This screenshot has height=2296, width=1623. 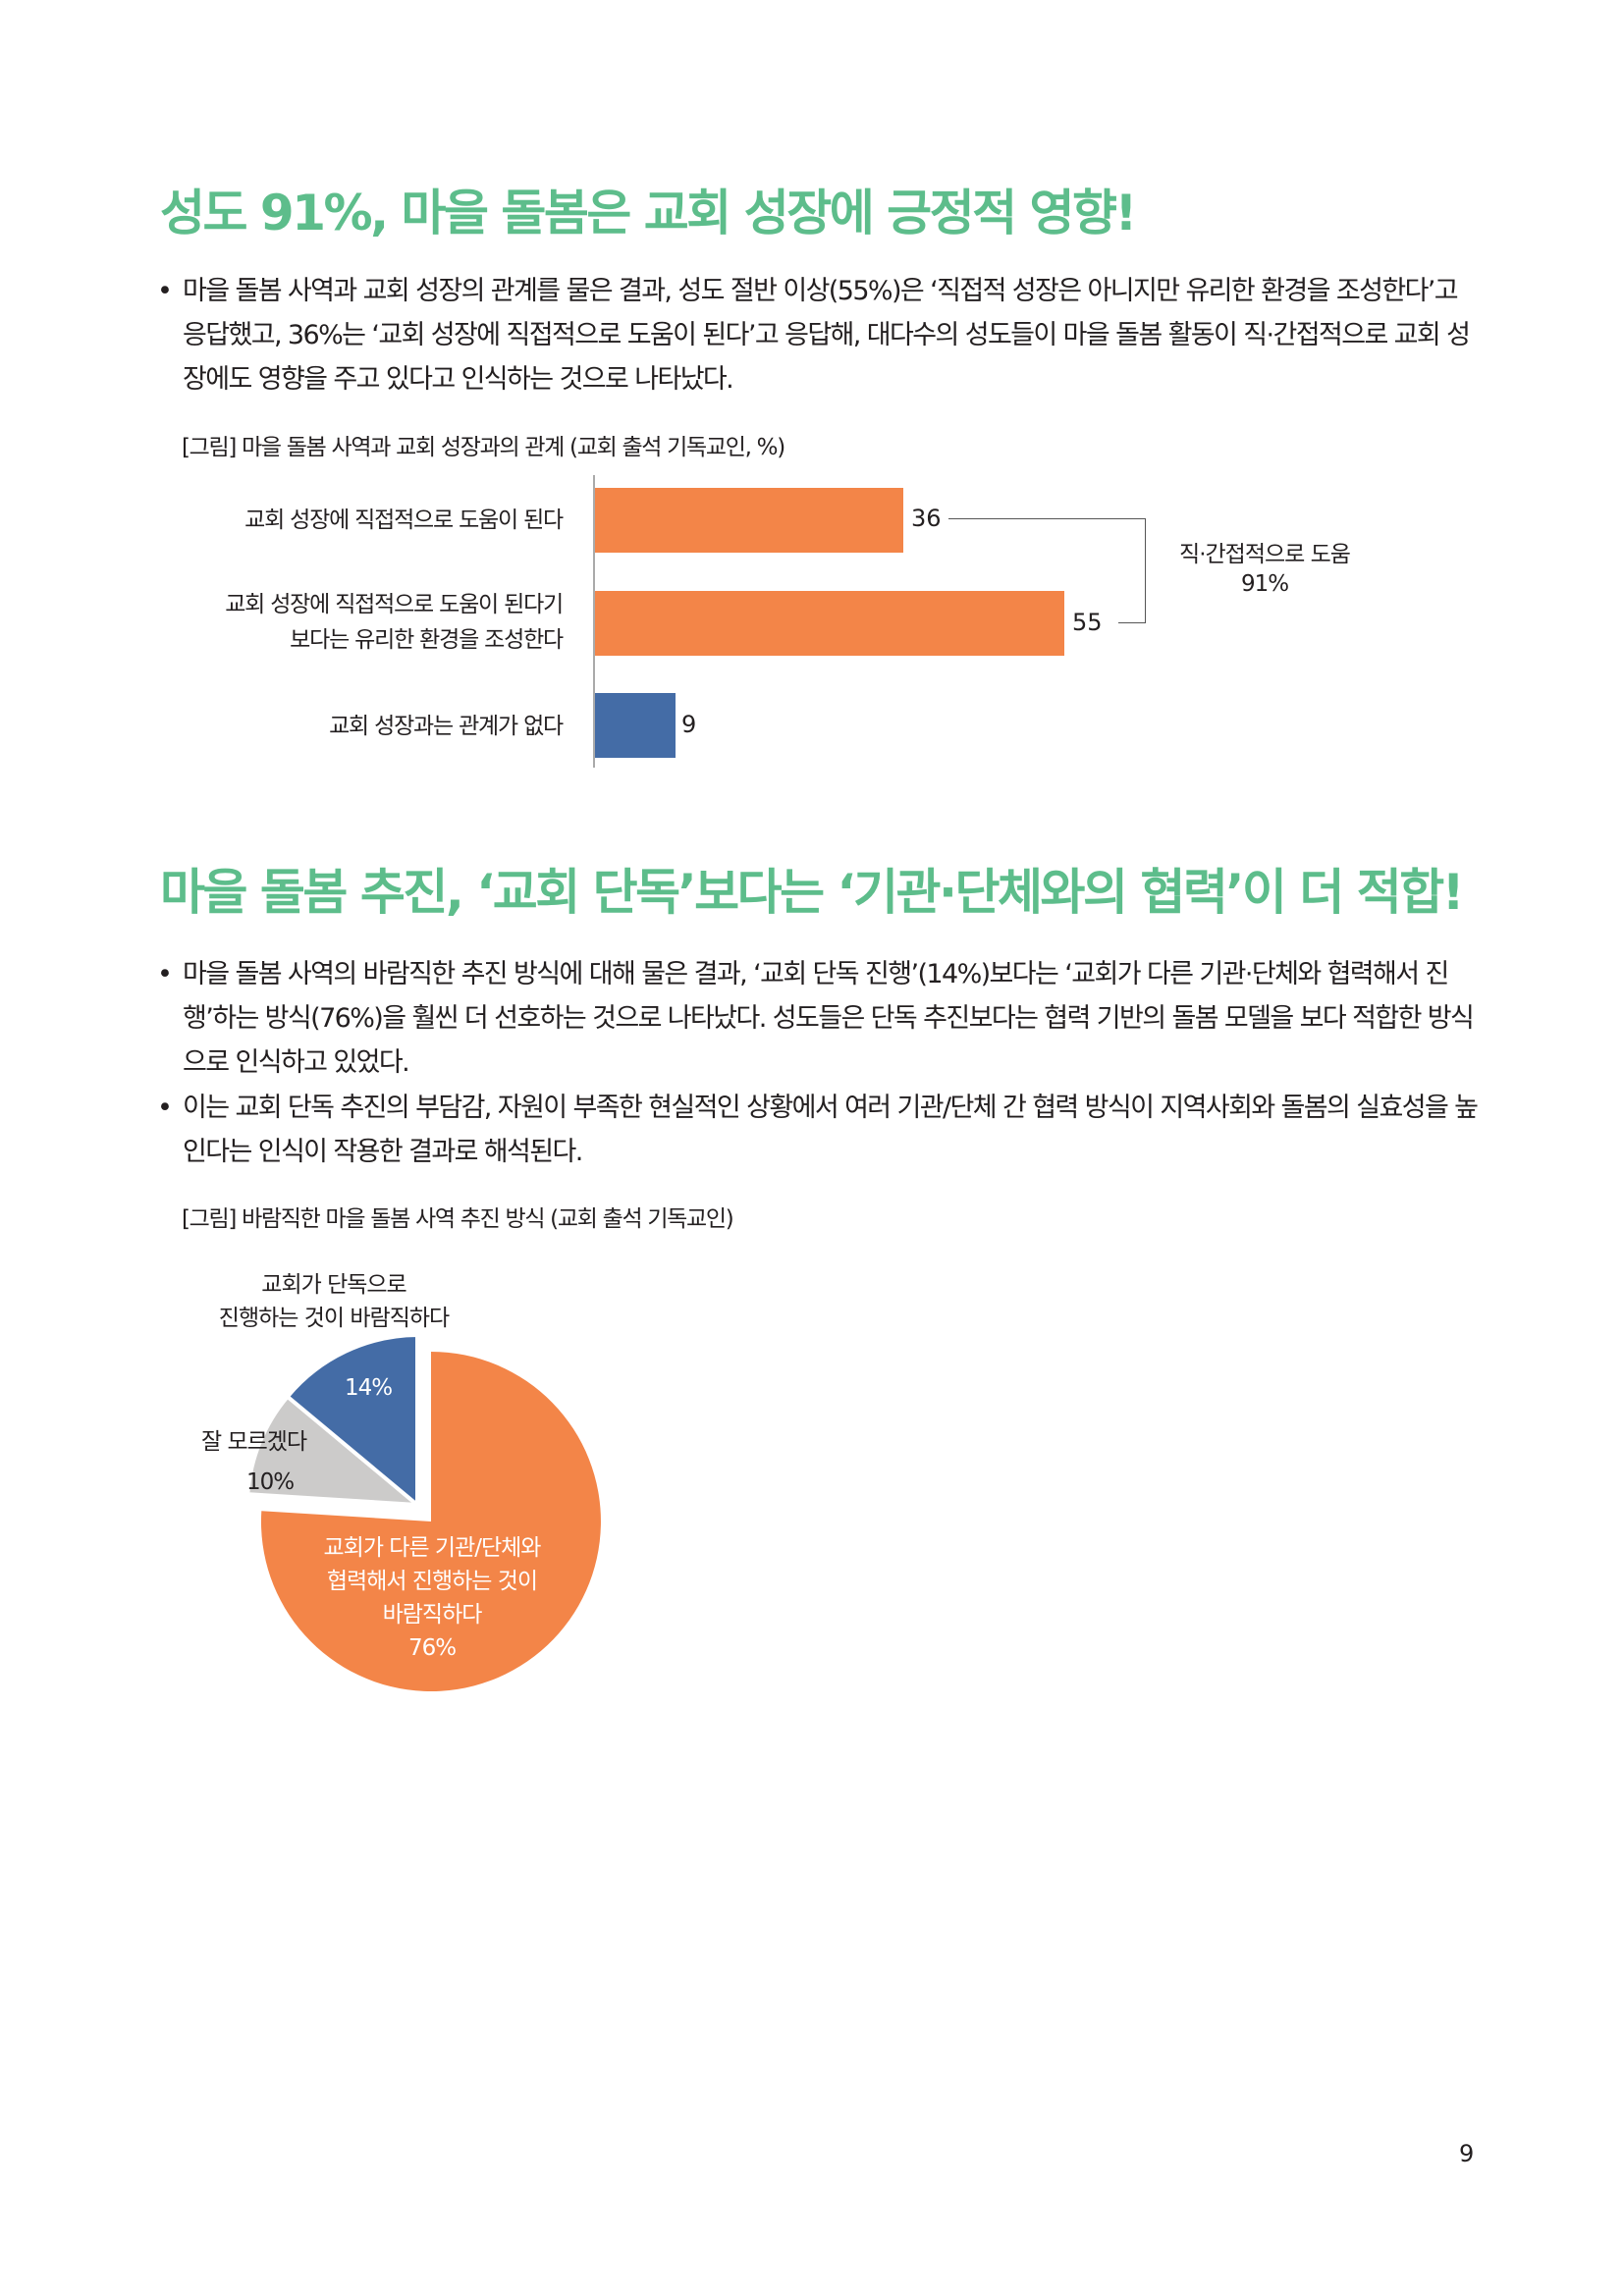 I want to click on bar-value: 36, so click(x=926, y=518).